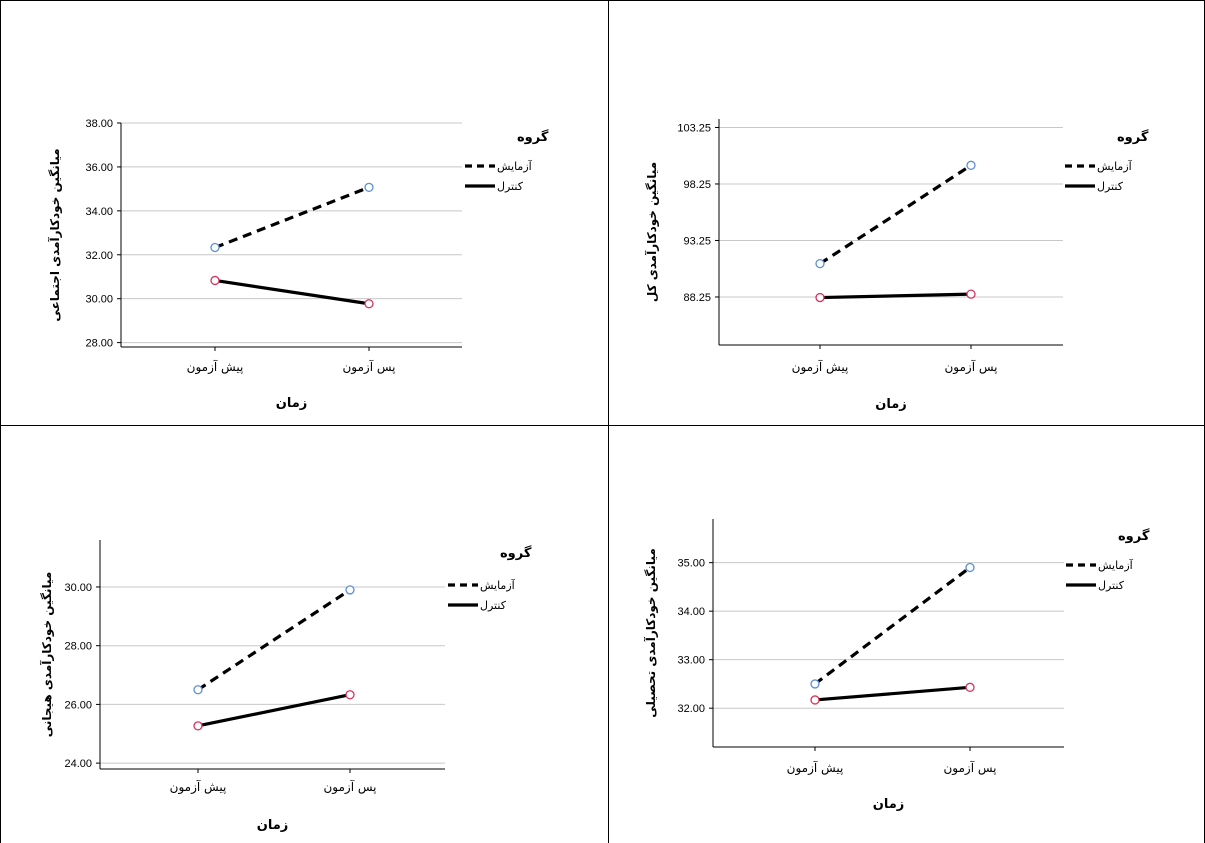  What do you see at coordinates (691, 661) in the screenshot?
I see `y-tick-label: 33.00` at bounding box center [691, 661].